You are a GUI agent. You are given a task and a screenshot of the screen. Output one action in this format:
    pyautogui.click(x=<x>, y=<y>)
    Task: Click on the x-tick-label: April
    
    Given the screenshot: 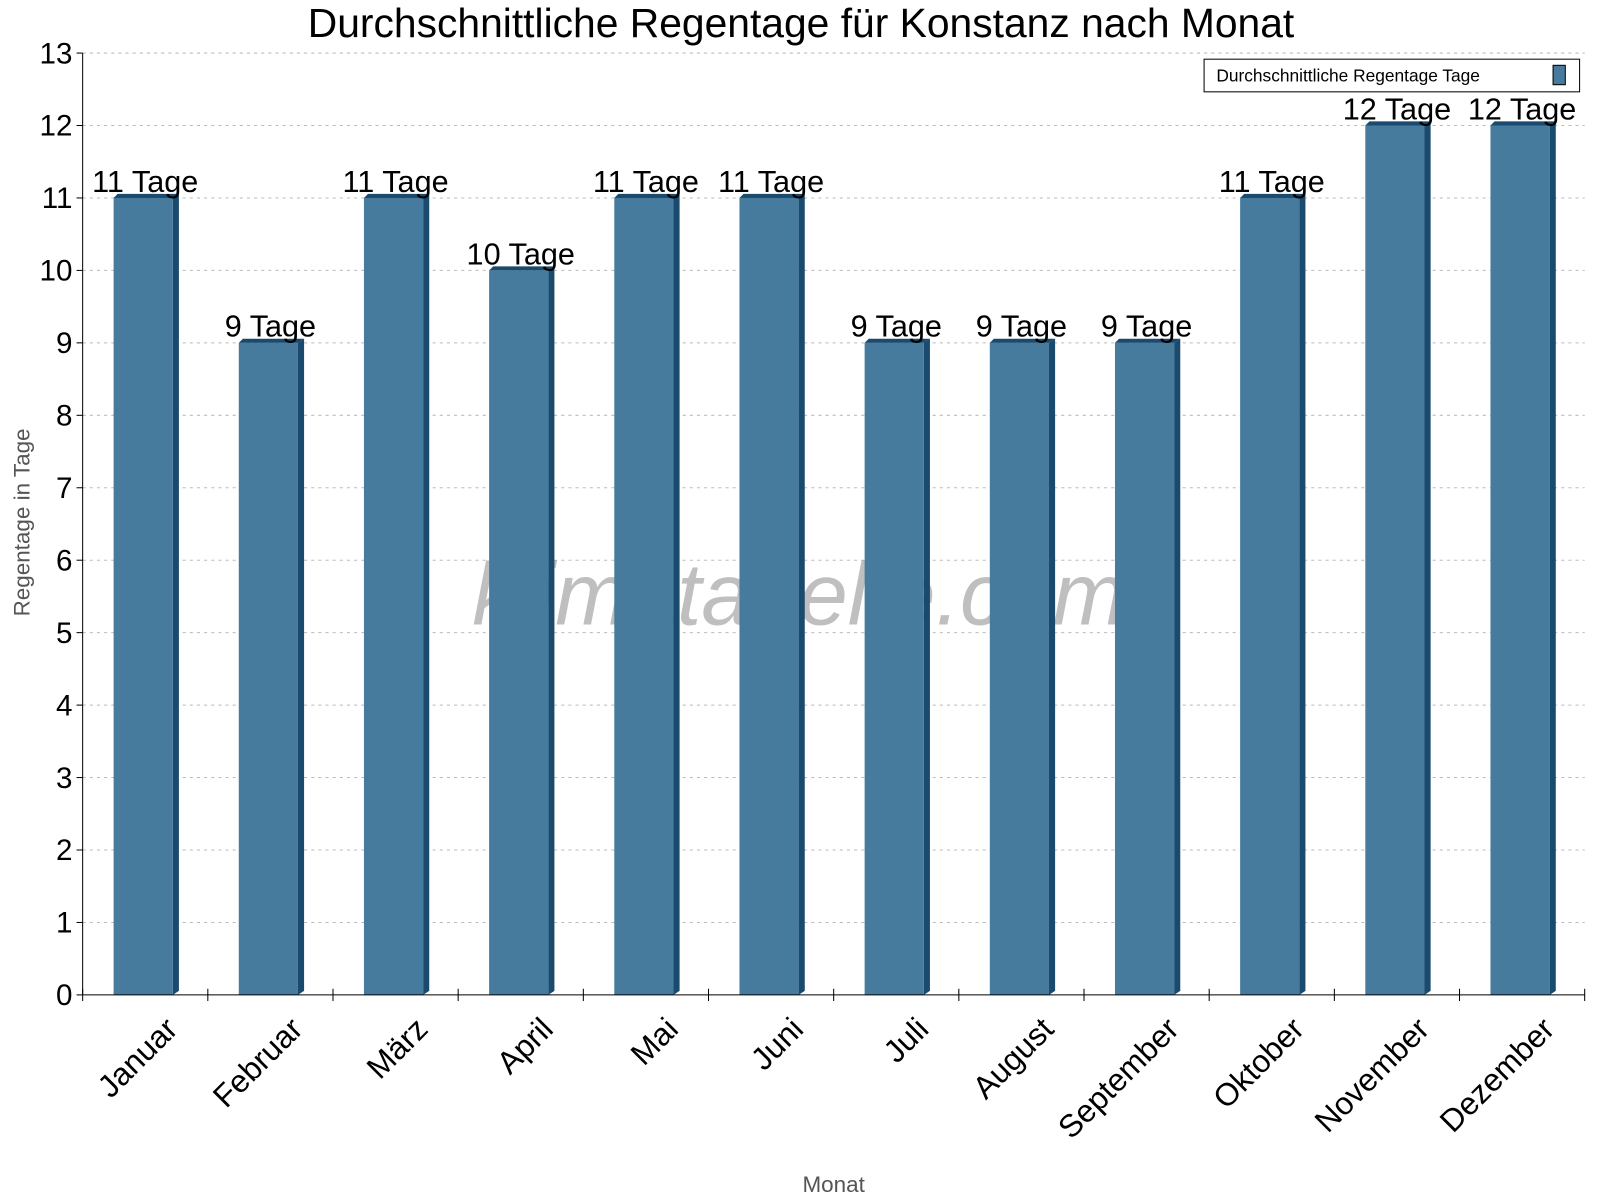 What is the action you would take?
    pyautogui.click(x=525, y=1045)
    